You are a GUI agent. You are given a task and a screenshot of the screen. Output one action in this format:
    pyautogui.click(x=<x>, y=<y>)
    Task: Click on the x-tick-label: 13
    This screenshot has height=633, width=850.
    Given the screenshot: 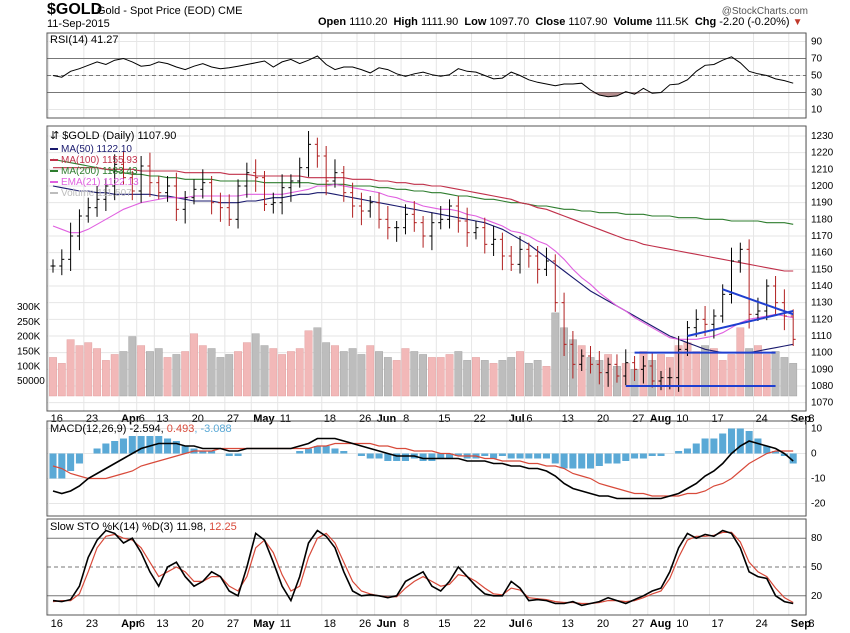 What is the action you would take?
    pyautogui.click(x=568, y=624)
    